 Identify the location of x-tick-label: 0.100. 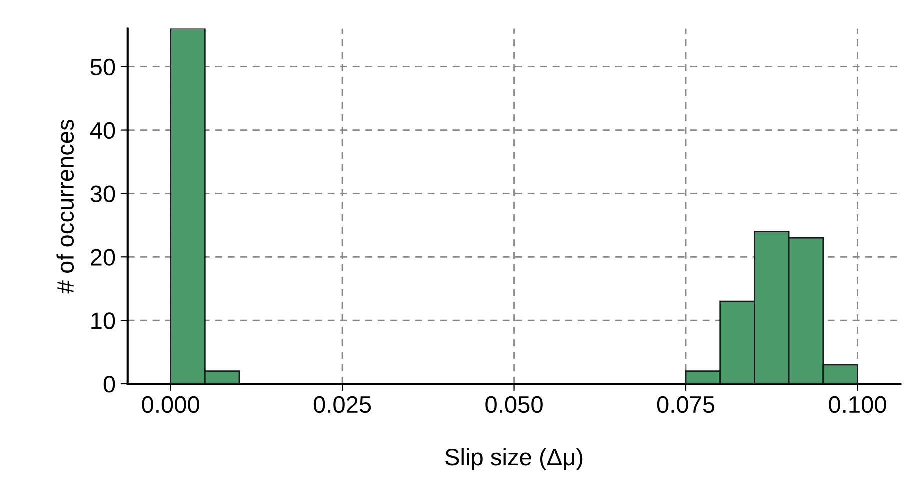
(857, 405).